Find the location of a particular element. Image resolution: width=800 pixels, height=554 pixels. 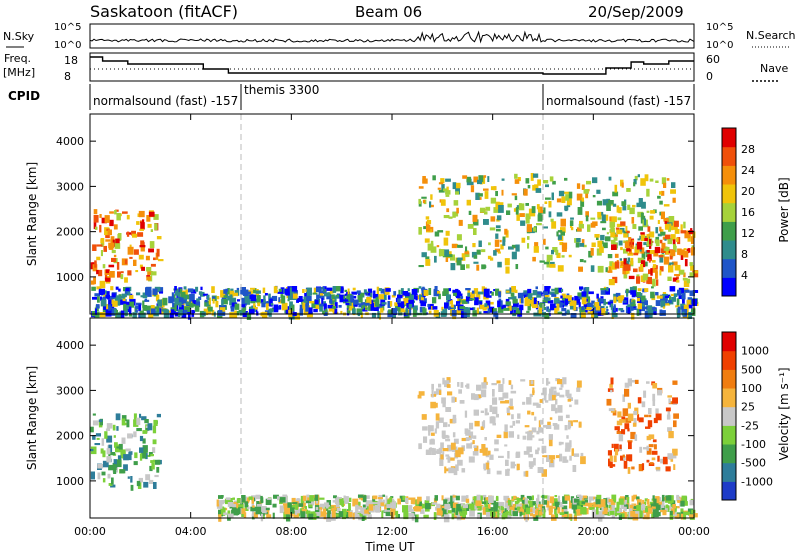

nave-tick-top: 60 is located at coordinates (713, 59).